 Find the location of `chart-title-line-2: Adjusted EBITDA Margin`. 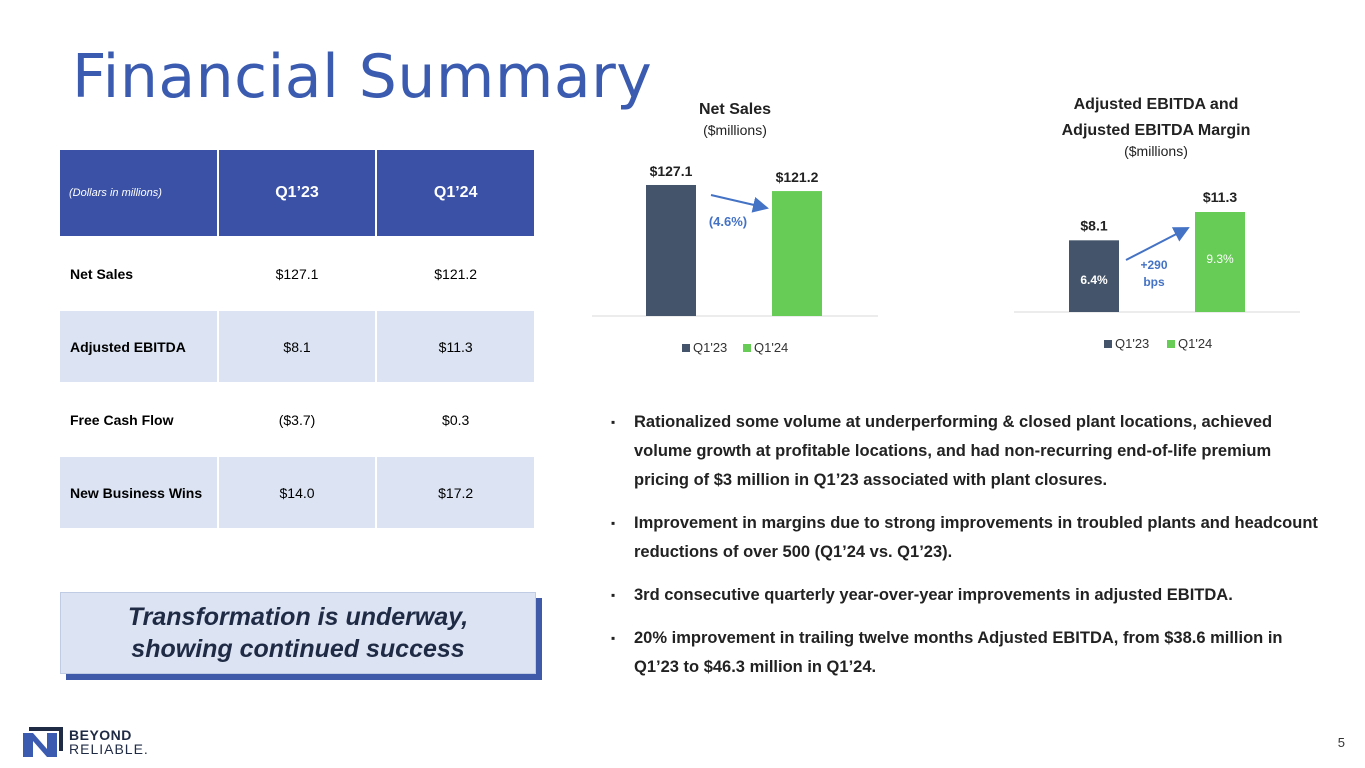

chart-title-line-2: Adjusted EBITDA Margin is located at coordinates (1156, 130).